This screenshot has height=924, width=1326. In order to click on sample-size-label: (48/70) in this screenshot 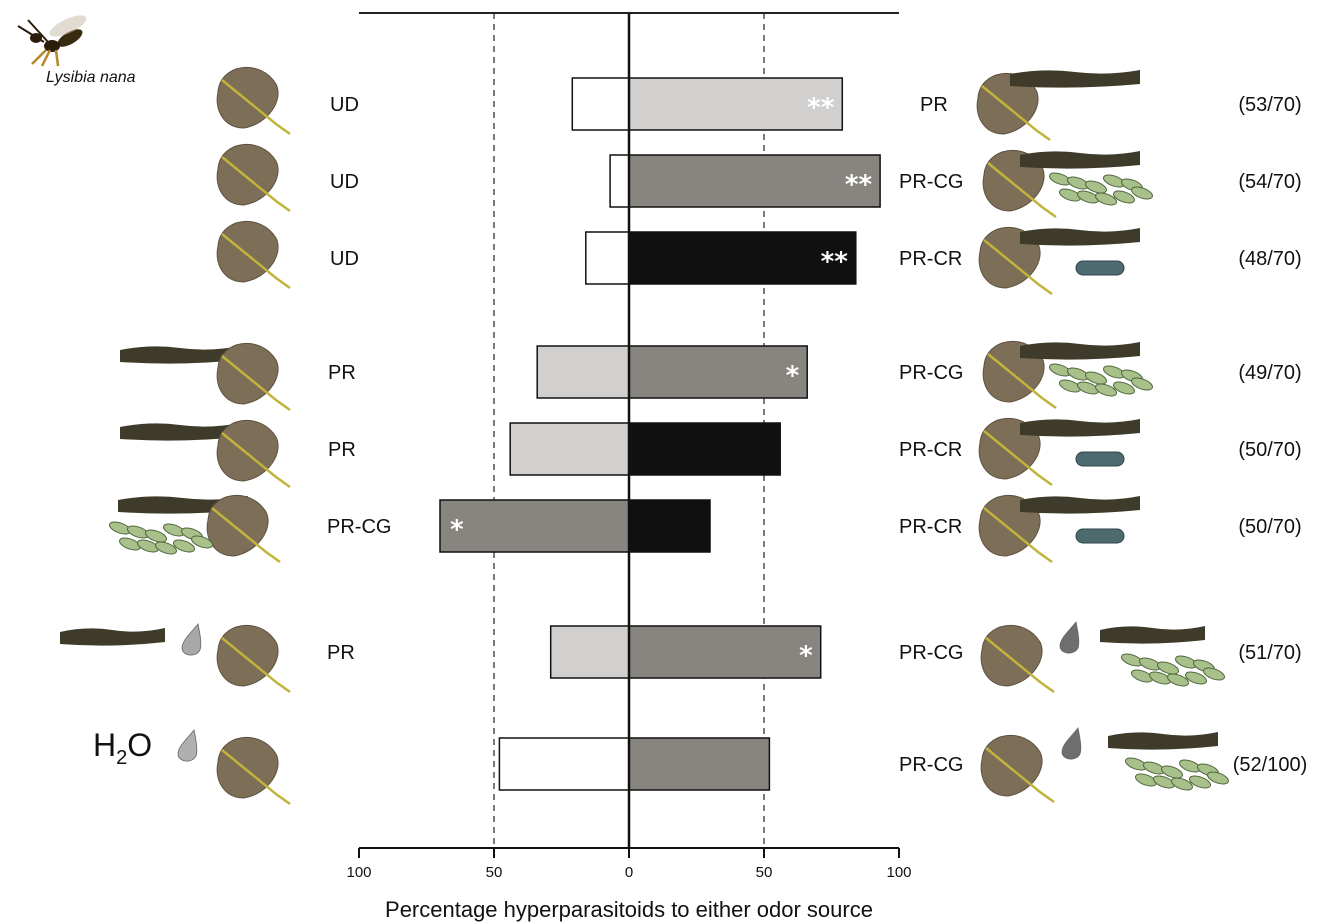, I will do `click(1269, 259)`.